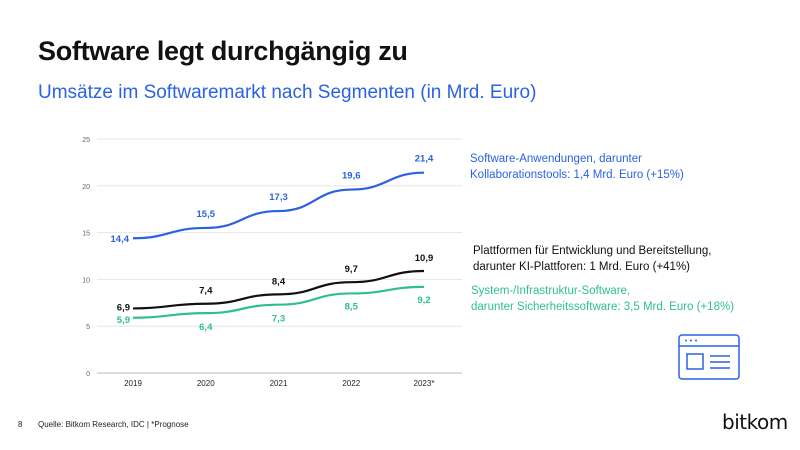 The image size is (800, 450). What do you see at coordinates (20, 424) in the screenshot?
I see `page-number: 8` at bounding box center [20, 424].